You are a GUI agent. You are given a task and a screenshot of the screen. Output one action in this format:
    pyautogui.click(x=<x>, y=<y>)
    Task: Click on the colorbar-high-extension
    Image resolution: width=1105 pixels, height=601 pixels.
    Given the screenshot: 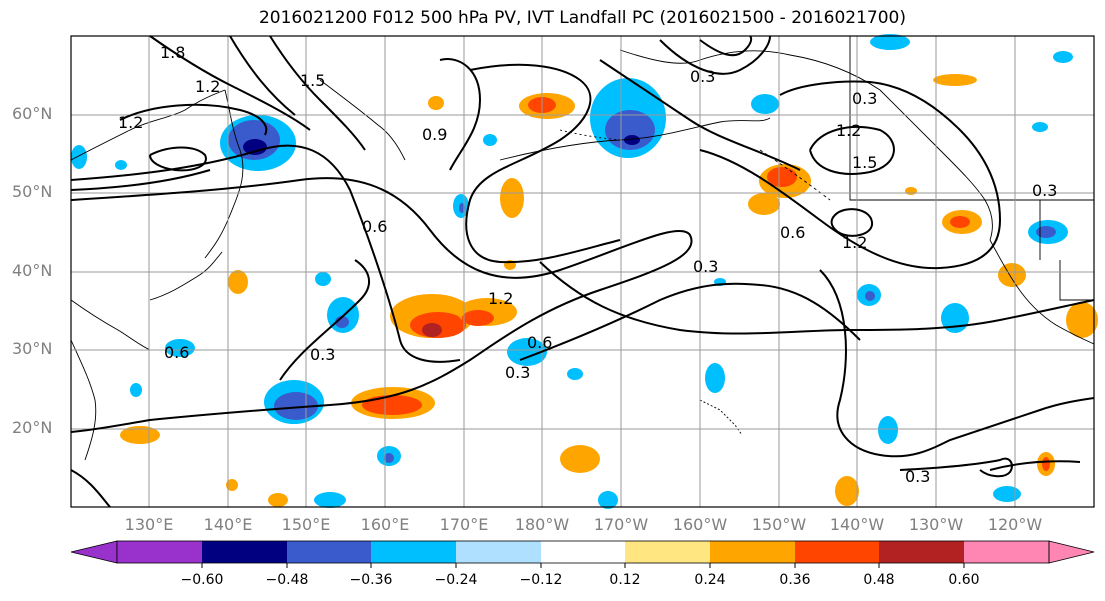 What is the action you would take?
    pyautogui.click(x=1071, y=552)
    